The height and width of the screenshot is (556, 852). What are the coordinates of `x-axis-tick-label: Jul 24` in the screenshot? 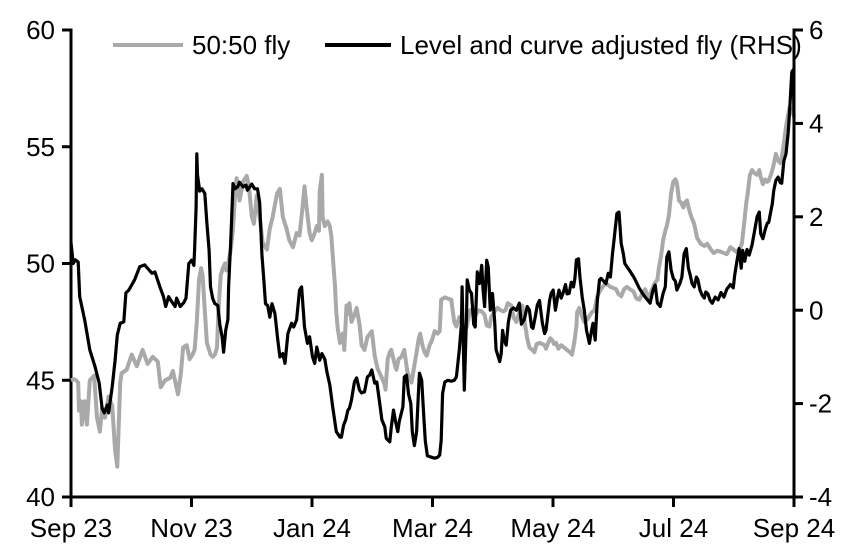 It's located at (673, 528).